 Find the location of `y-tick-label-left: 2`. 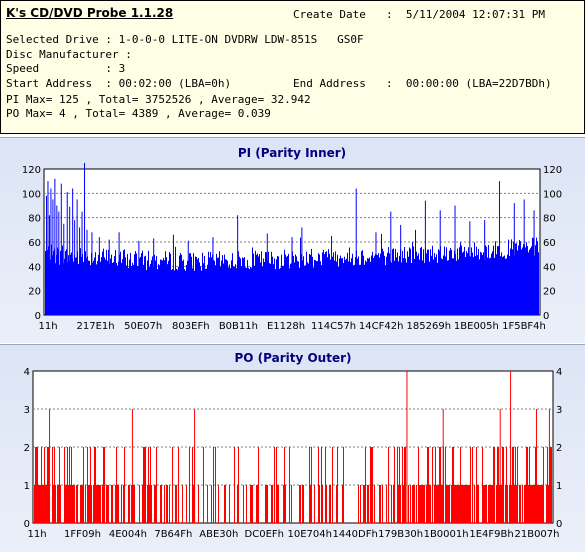

y-tick-label-left: 2 is located at coordinates (27, 448).